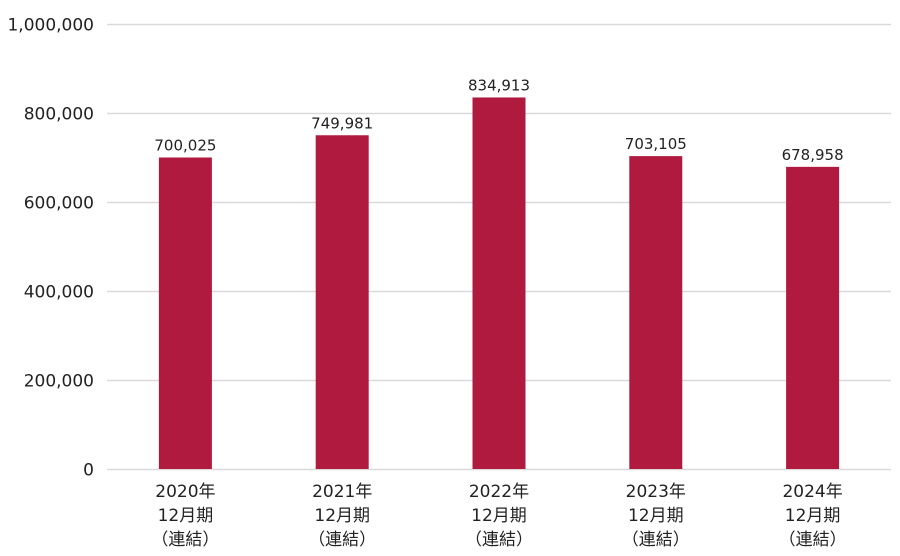 The width and height of the screenshot is (900, 556). What do you see at coordinates (50, 248) in the screenshot?
I see `y-axis-tick-labels: 0 200,000 400,000 600,000 800,000 1,000,000` at bounding box center [50, 248].